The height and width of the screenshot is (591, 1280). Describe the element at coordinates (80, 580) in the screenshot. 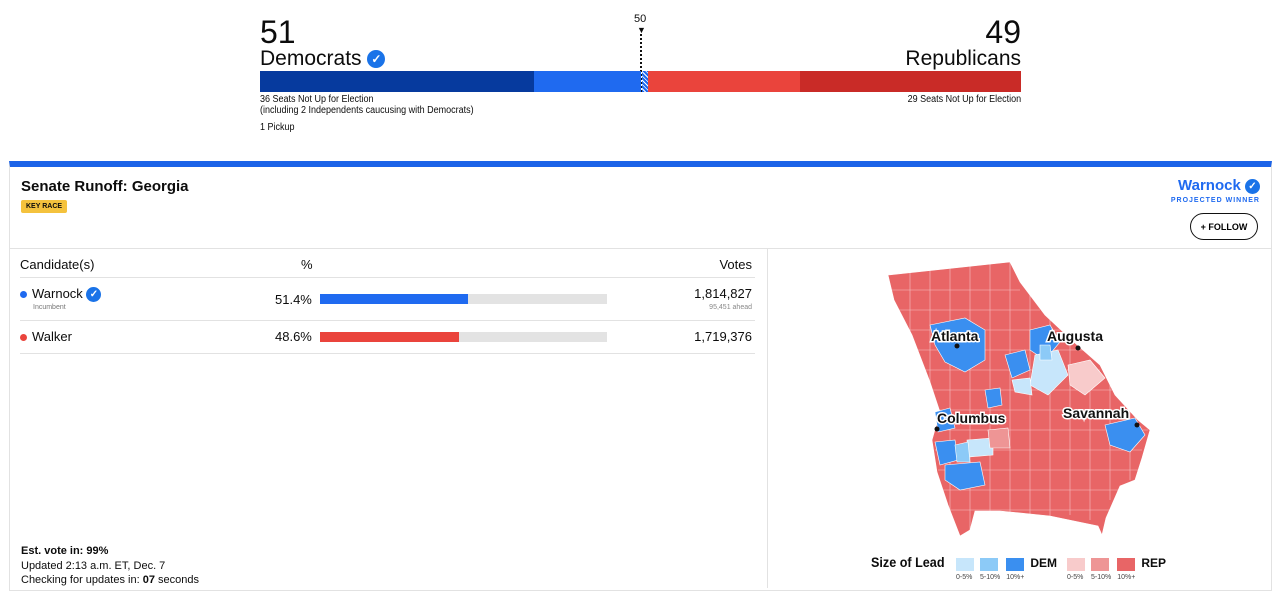

I see `checking-prefix: Checking for updates in:` at that location.